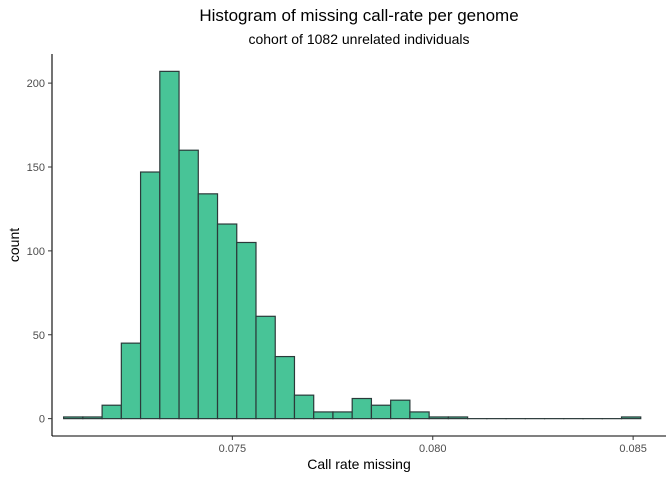 The height and width of the screenshot is (480, 672). Describe the element at coordinates (233, 449) in the screenshot. I see `x-tick-label: 0.075` at that location.